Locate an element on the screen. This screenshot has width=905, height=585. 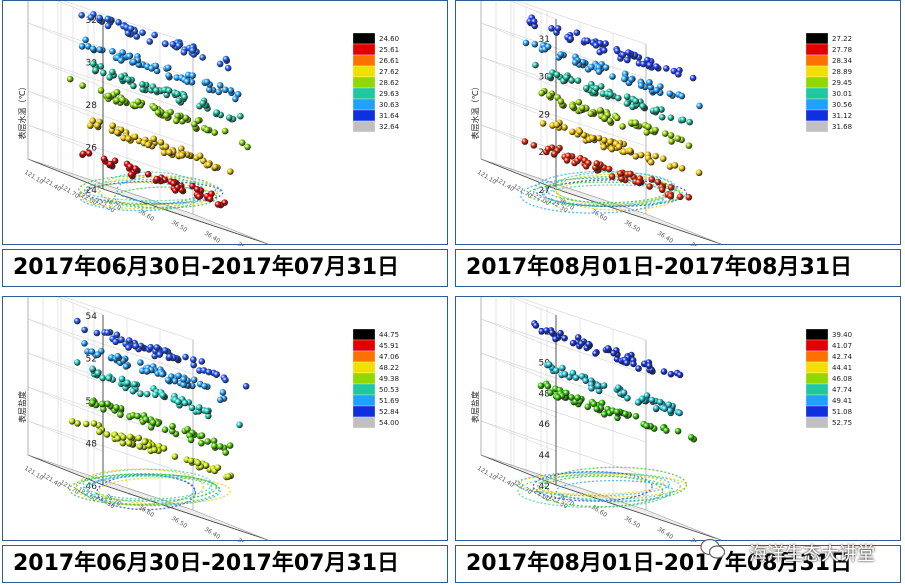
legend-label: 48.22 is located at coordinates (389, 368).